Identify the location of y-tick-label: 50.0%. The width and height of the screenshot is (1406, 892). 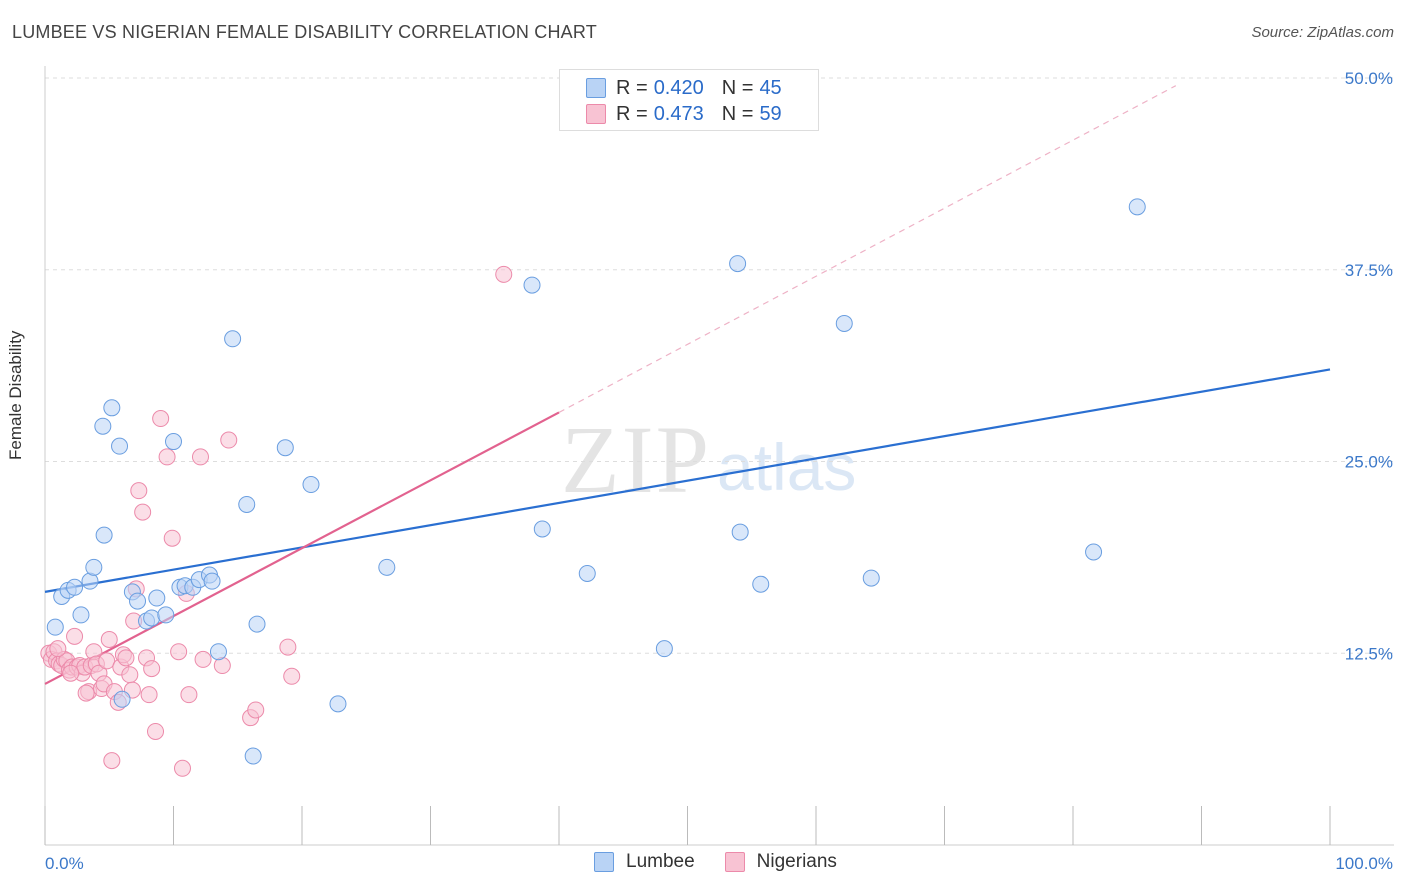
(1369, 78).